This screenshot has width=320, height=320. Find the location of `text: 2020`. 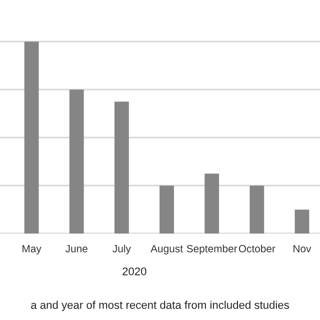

text: 2020 is located at coordinates (134, 271).